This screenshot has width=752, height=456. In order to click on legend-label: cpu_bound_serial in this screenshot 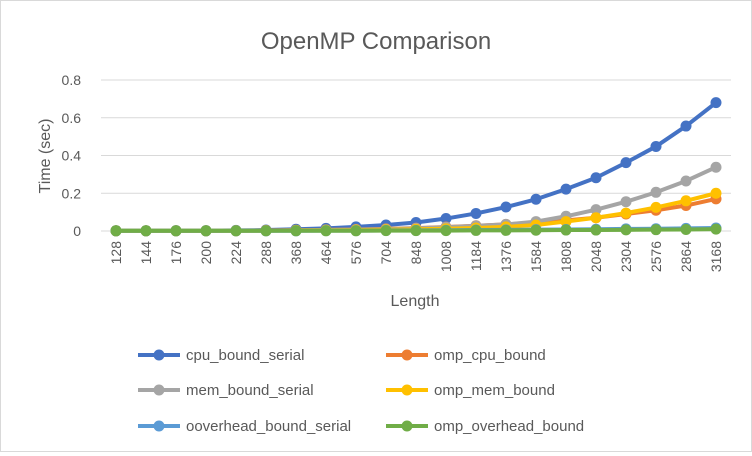, I will do `click(245, 355)`.